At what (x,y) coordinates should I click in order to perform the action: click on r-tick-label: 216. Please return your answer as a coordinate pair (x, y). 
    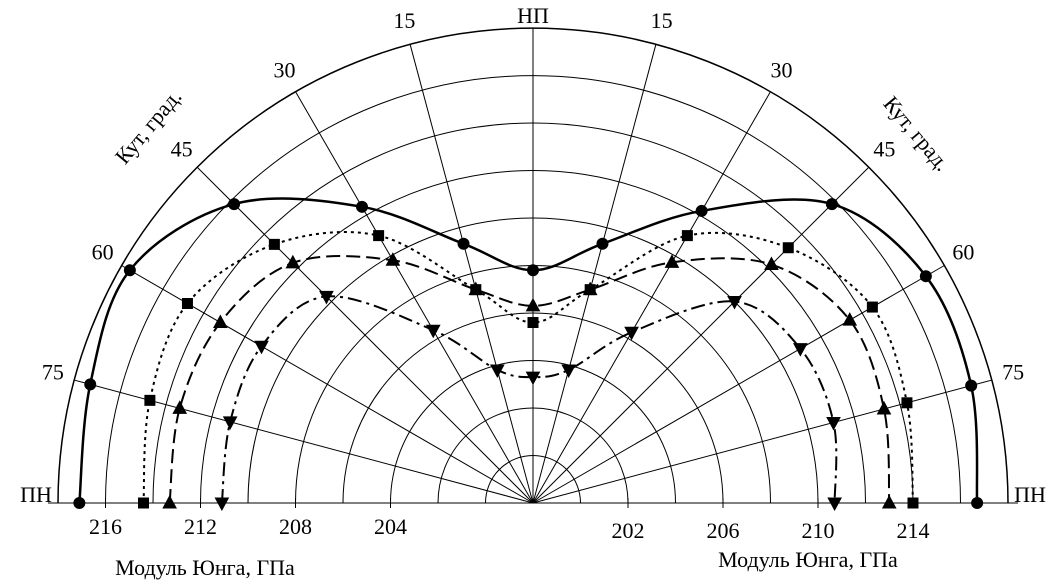
    Looking at the image, I should click on (105, 526).